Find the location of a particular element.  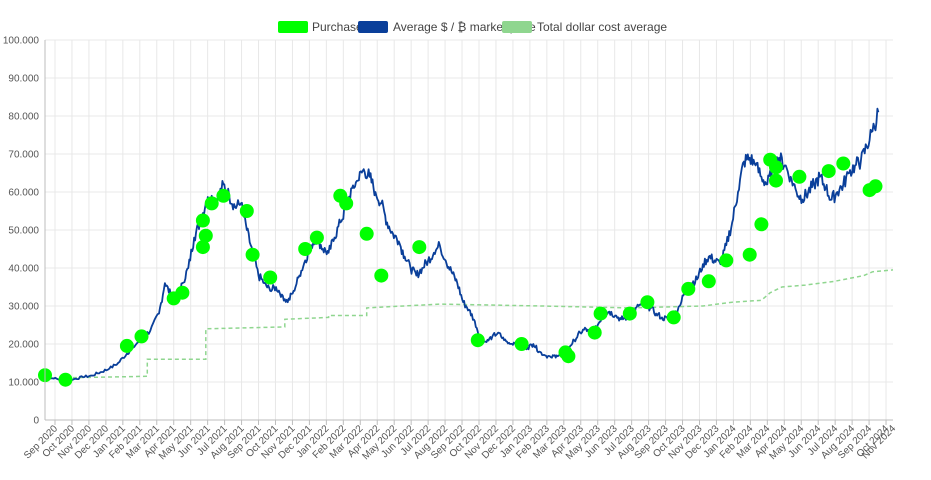

y-tick-label: 100.000 is located at coordinates (21, 41).